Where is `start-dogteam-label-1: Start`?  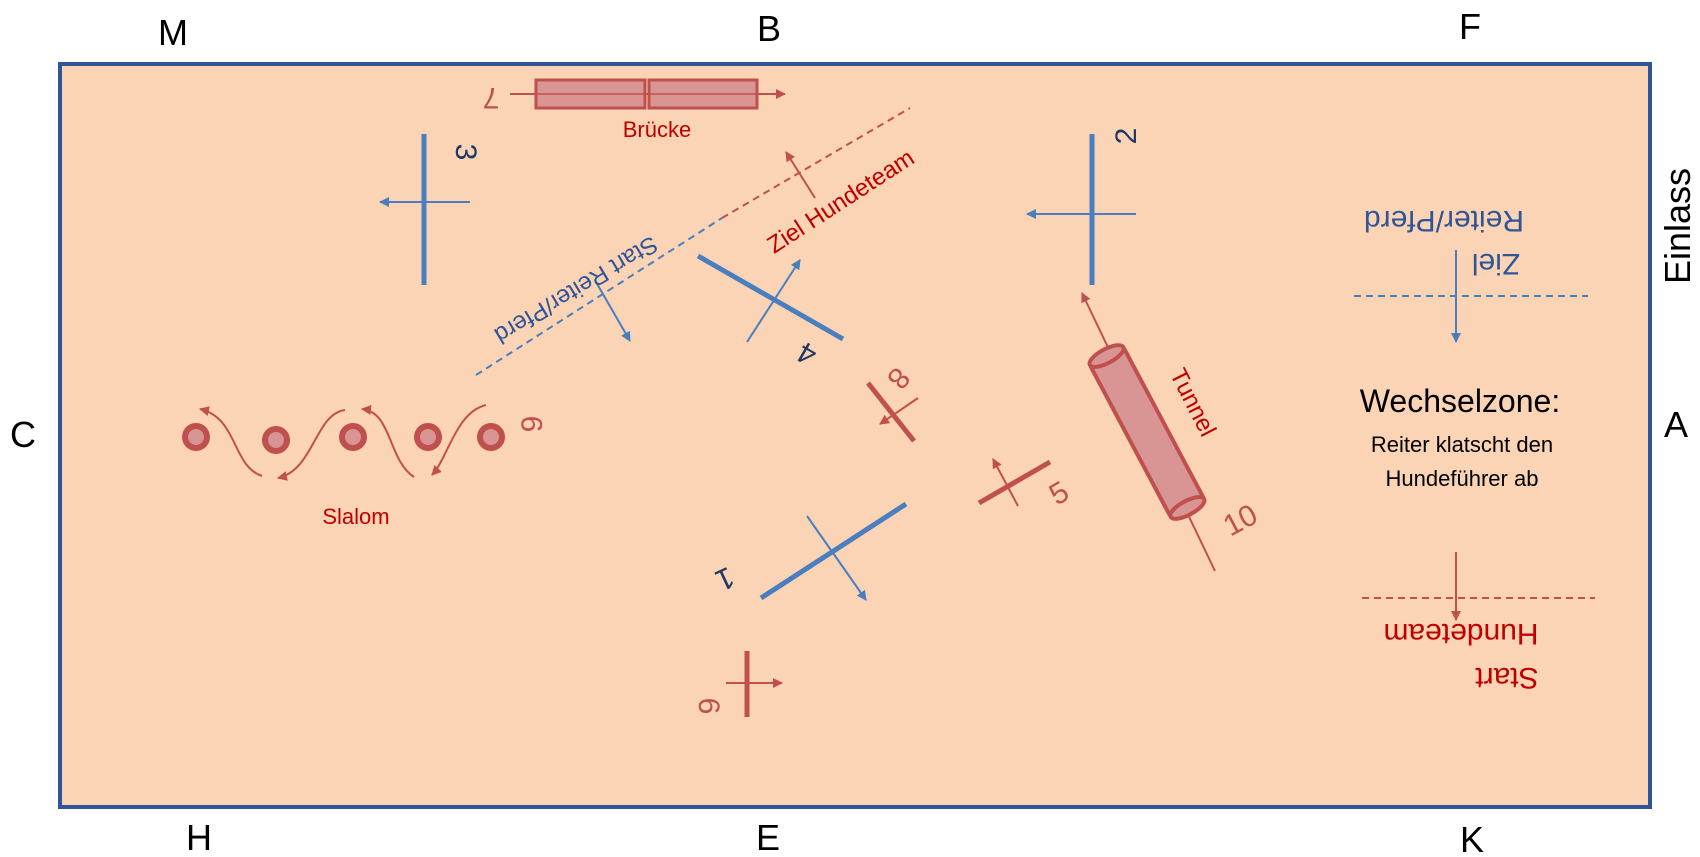 start-dogteam-label-1: Start is located at coordinates (1507, 677).